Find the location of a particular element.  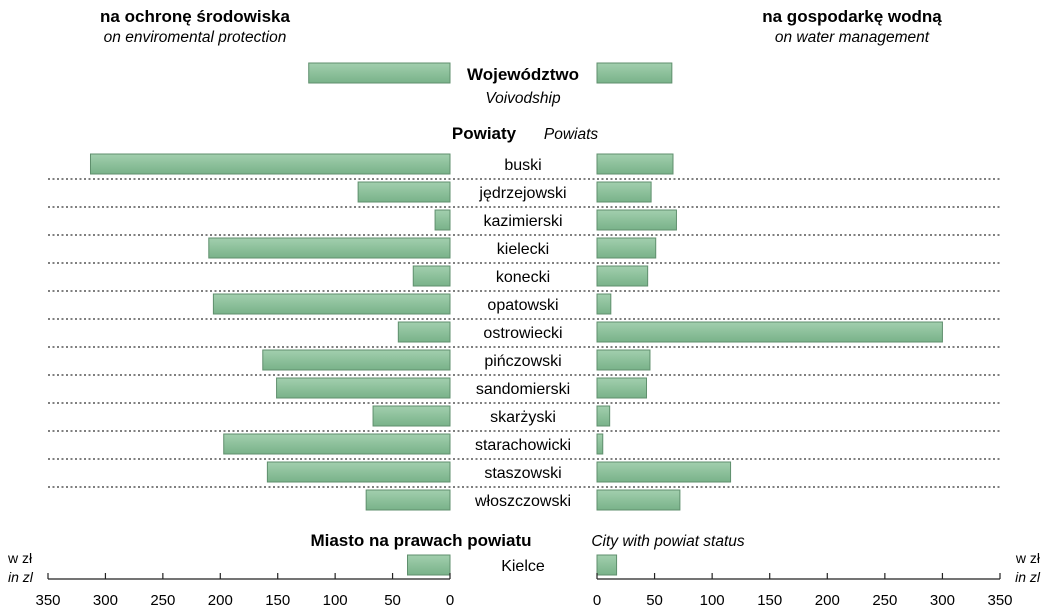

category-label-5: opatowski is located at coordinates (522, 305).